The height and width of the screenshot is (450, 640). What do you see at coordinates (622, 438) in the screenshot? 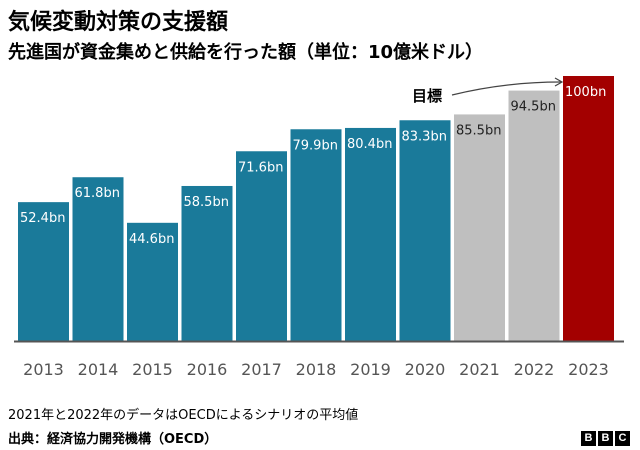
I see `bbc-logo-letter: C` at bounding box center [622, 438].